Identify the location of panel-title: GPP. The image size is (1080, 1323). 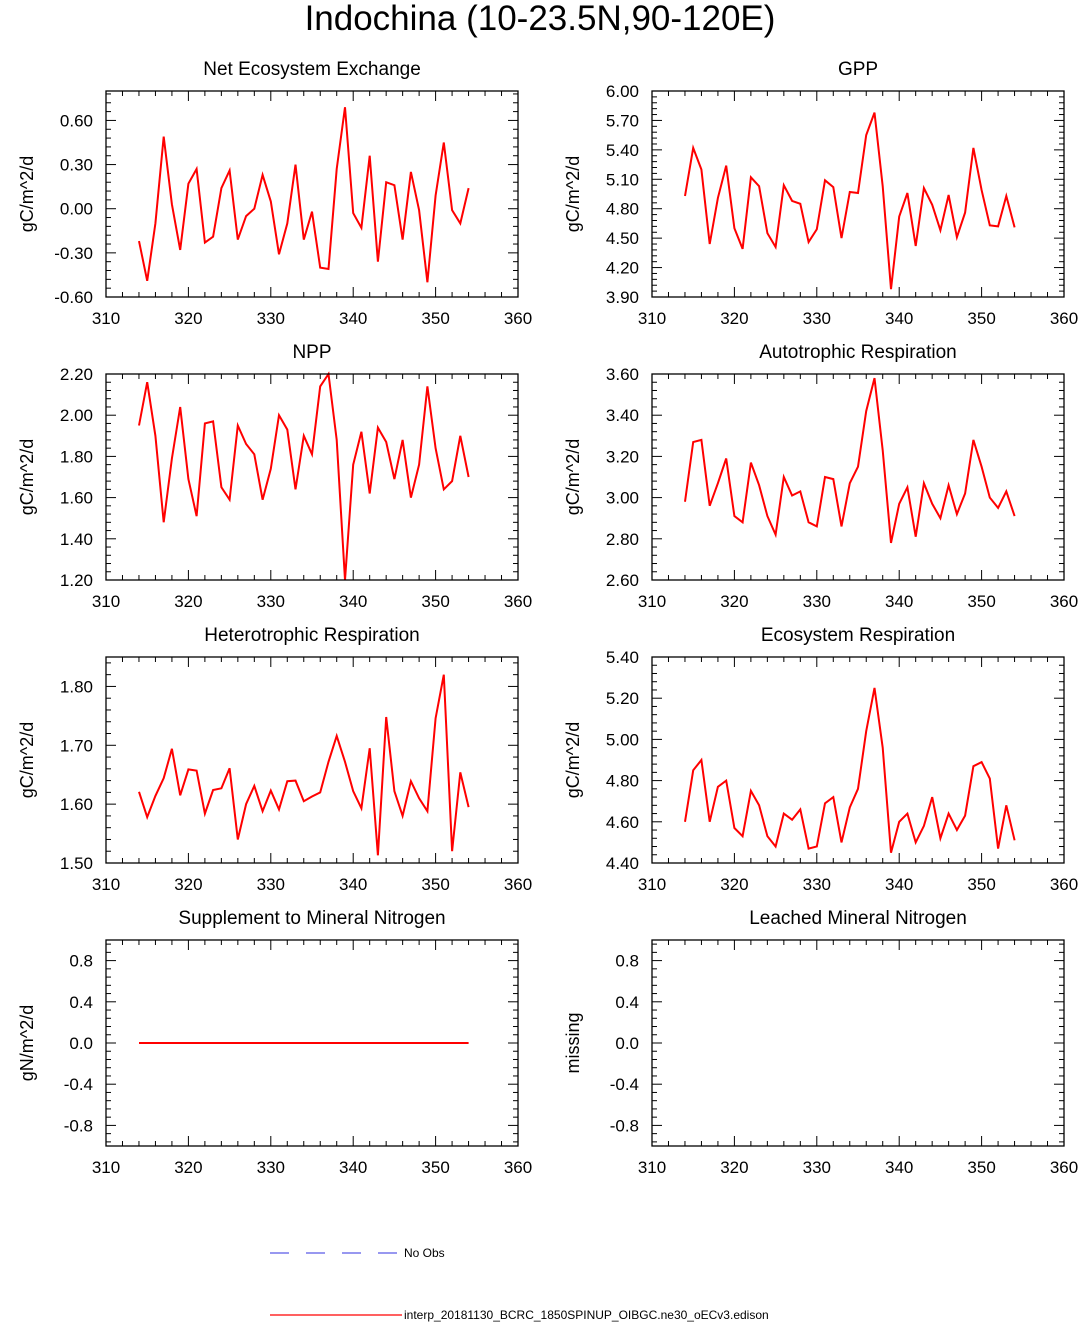
(858, 69).